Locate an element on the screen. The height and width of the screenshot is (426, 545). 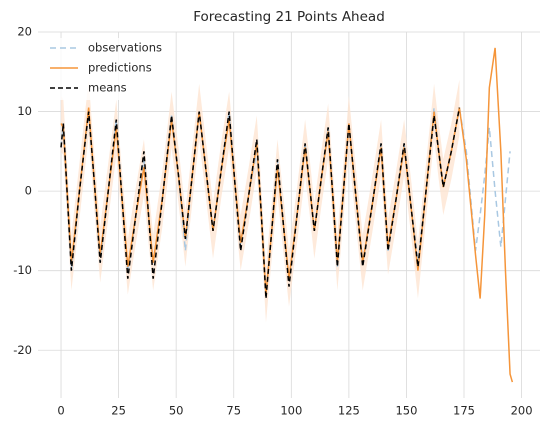
legend-label: observations is located at coordinates (125, 48).